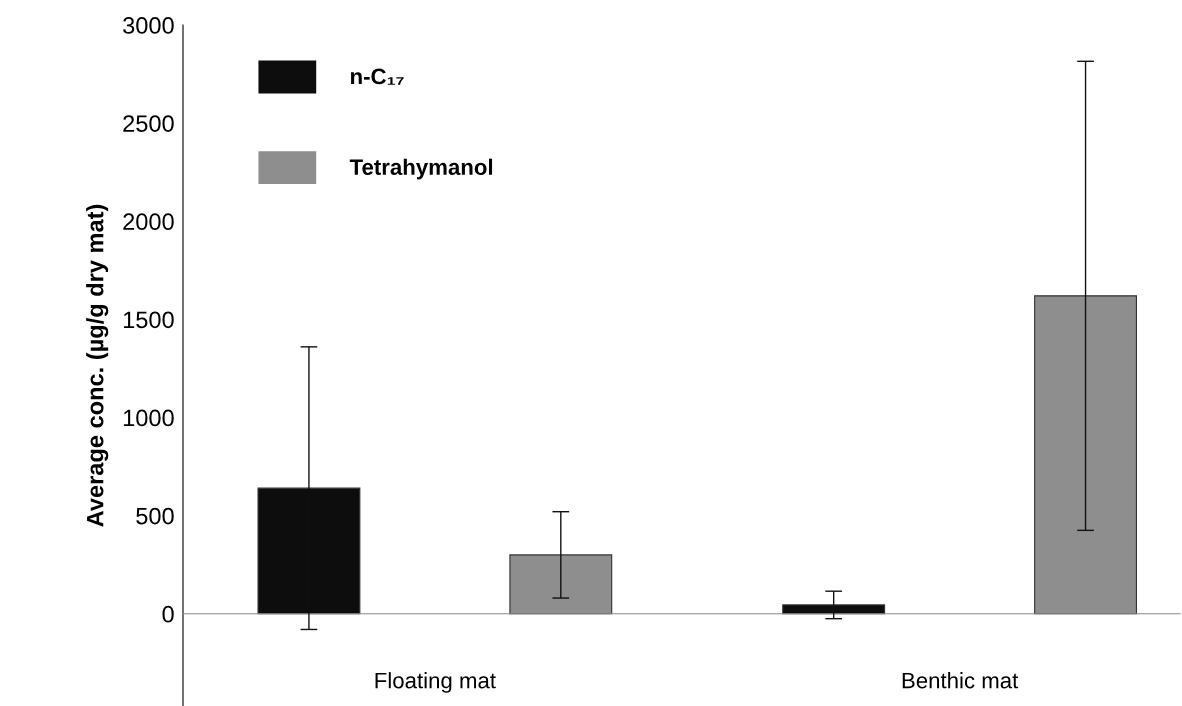 This screenshot has width=1182, height=706. I want to click on y-axis-title: Average conc. (µg/g dry mat), so click(97, 365).